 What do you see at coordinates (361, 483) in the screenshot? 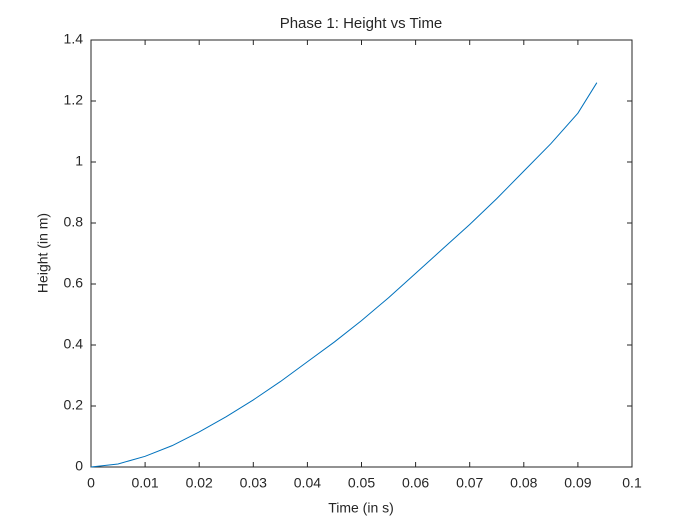
I see `x-tick-label: 0.05` at bounding box center [361, 483].